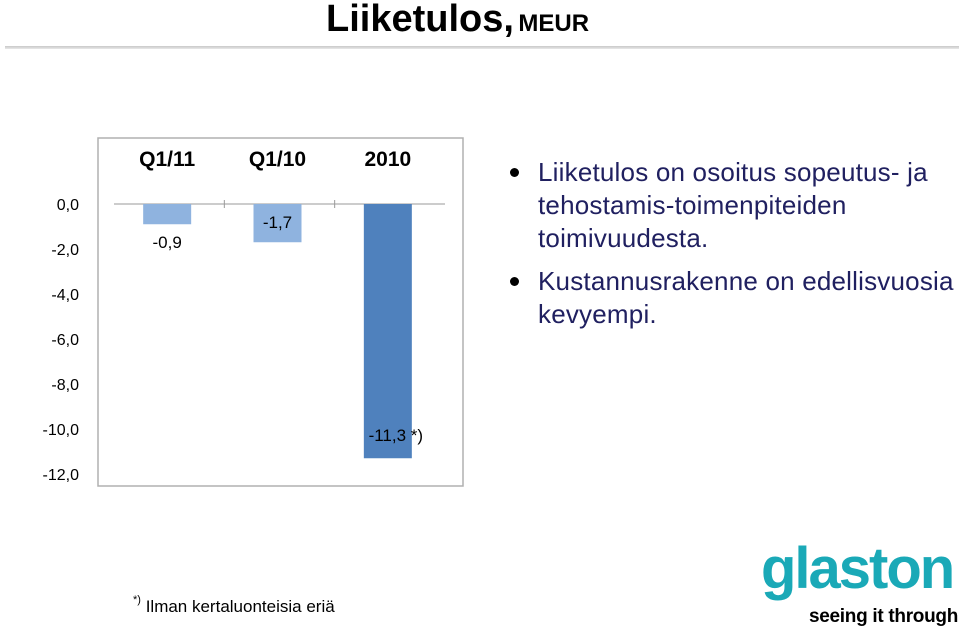  I want to click on footnote-marker: *), so click(137, 600).